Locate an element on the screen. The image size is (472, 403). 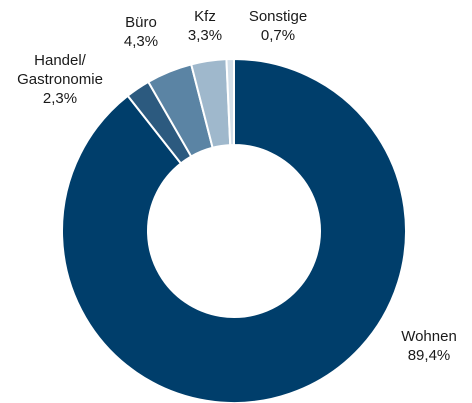
donut-slice is located at coordinates (230, 102).